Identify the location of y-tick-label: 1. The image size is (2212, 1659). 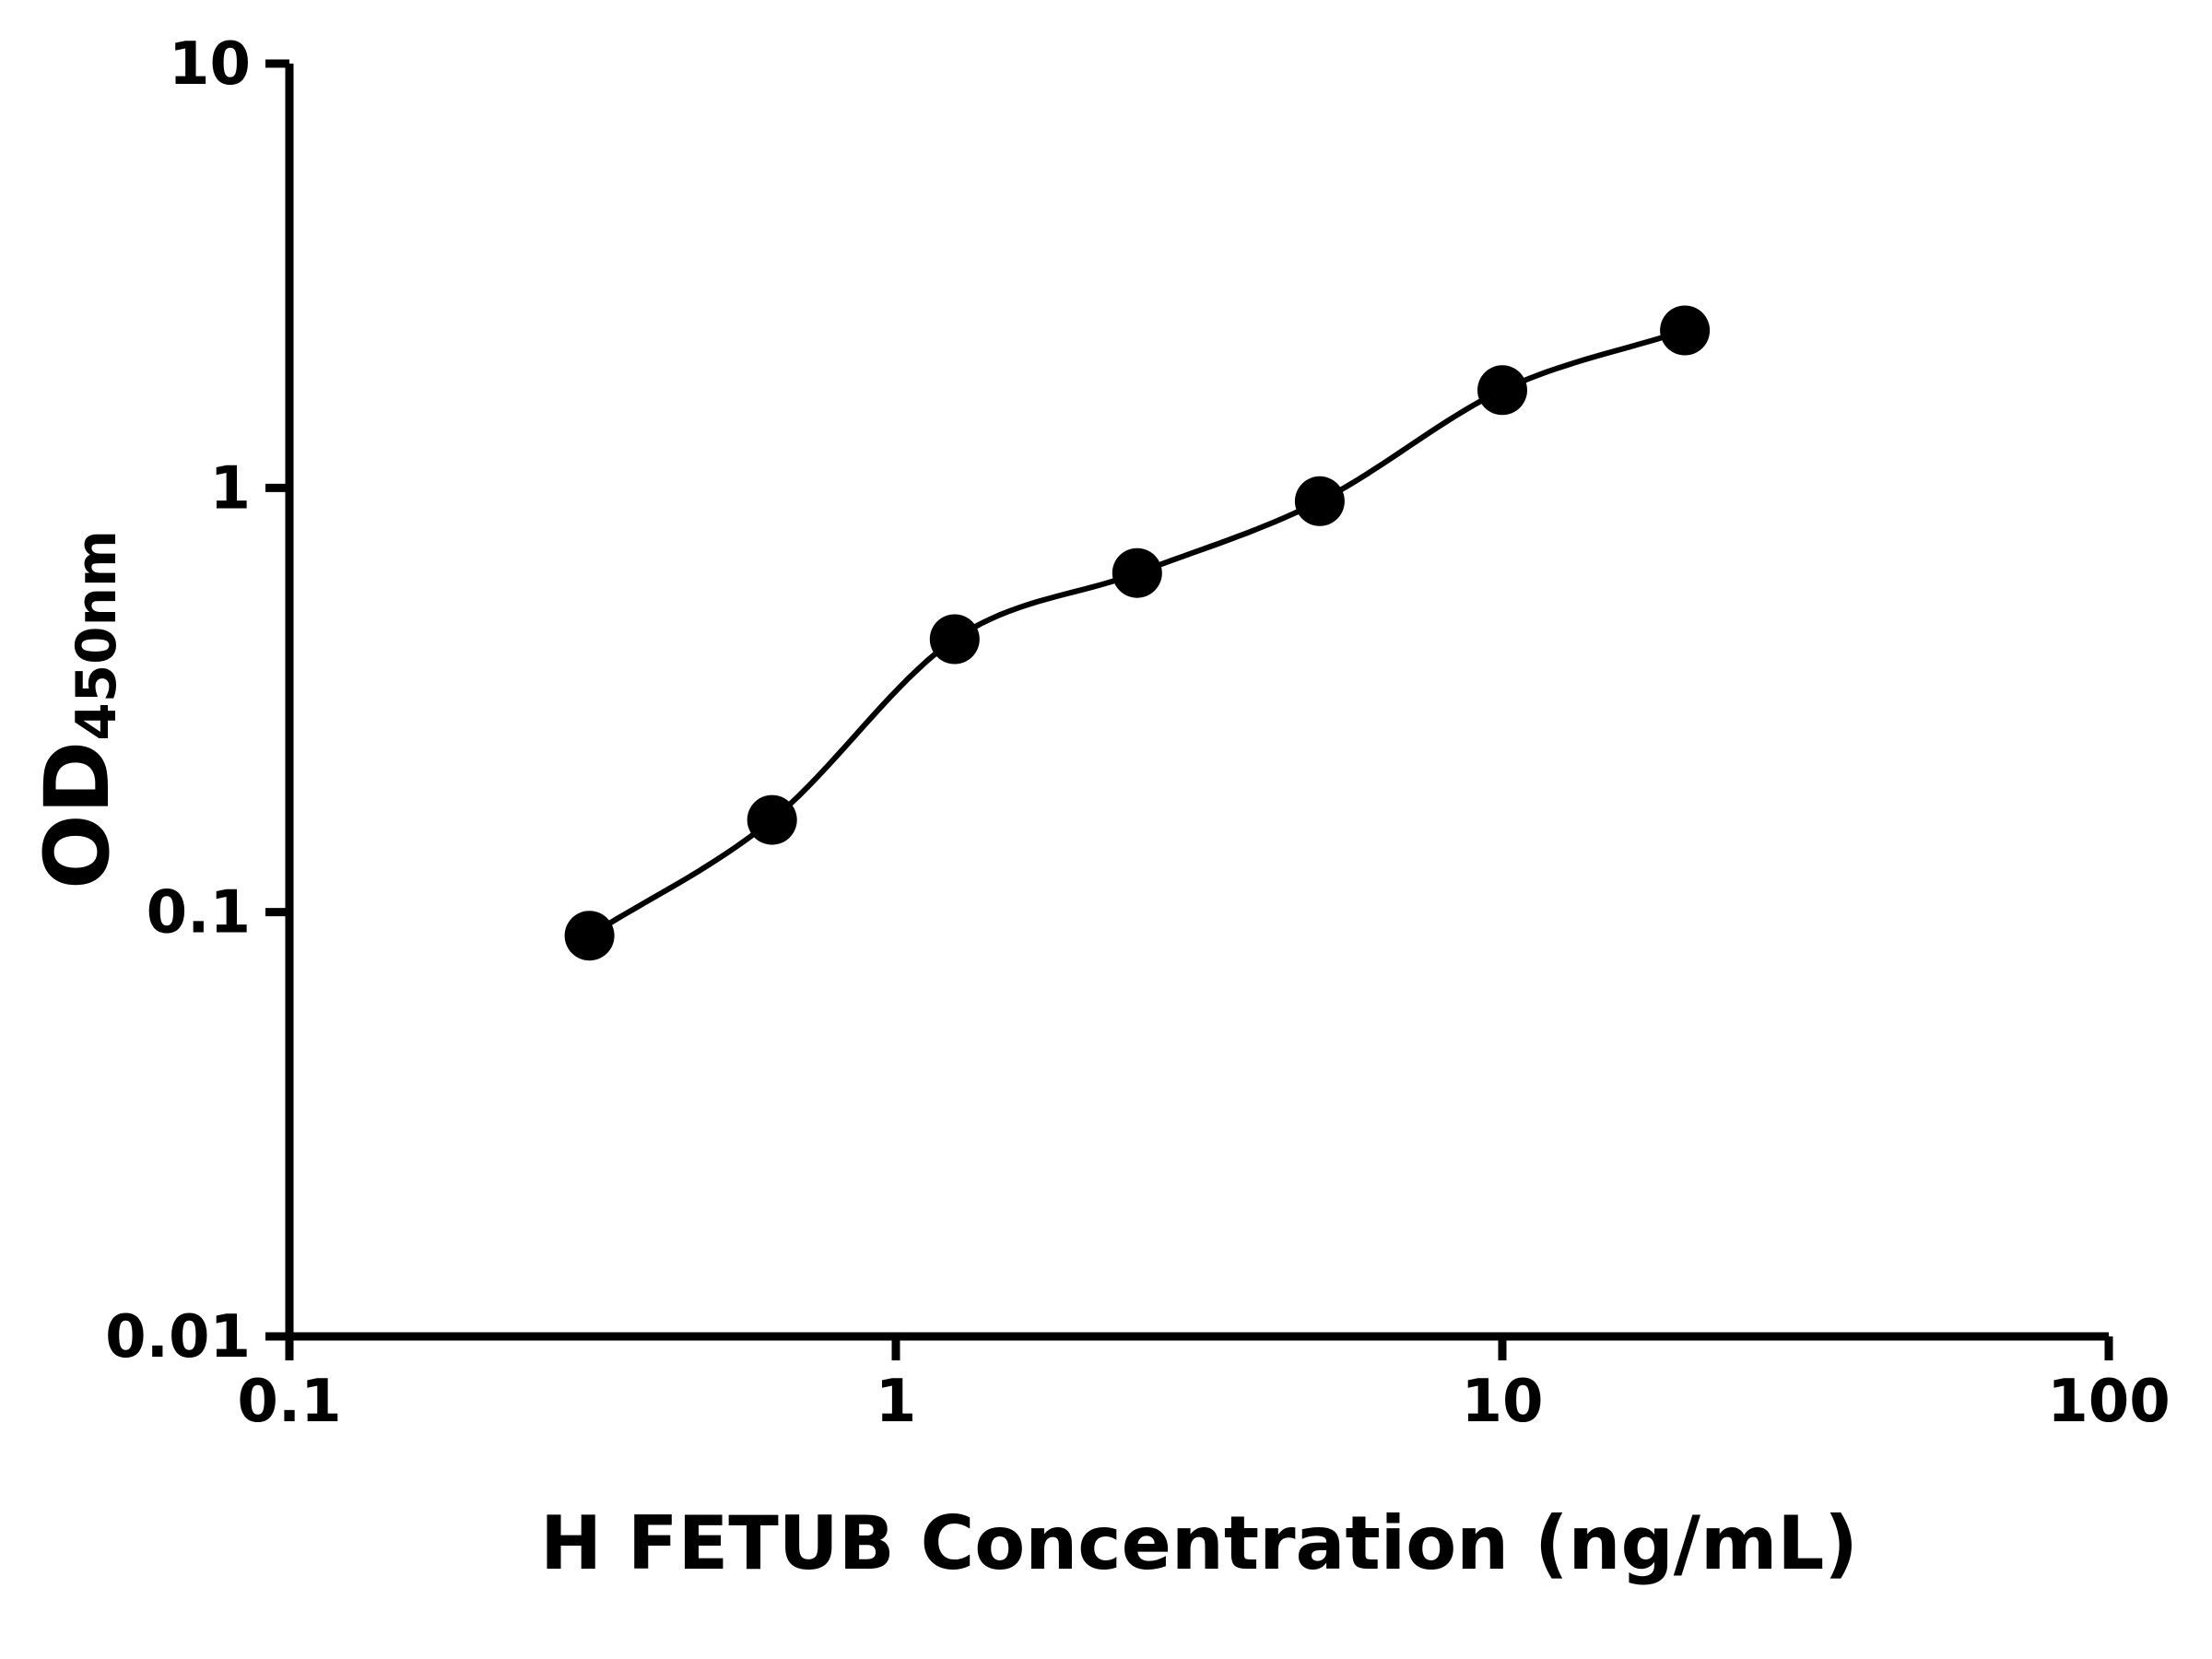
(230, 488).